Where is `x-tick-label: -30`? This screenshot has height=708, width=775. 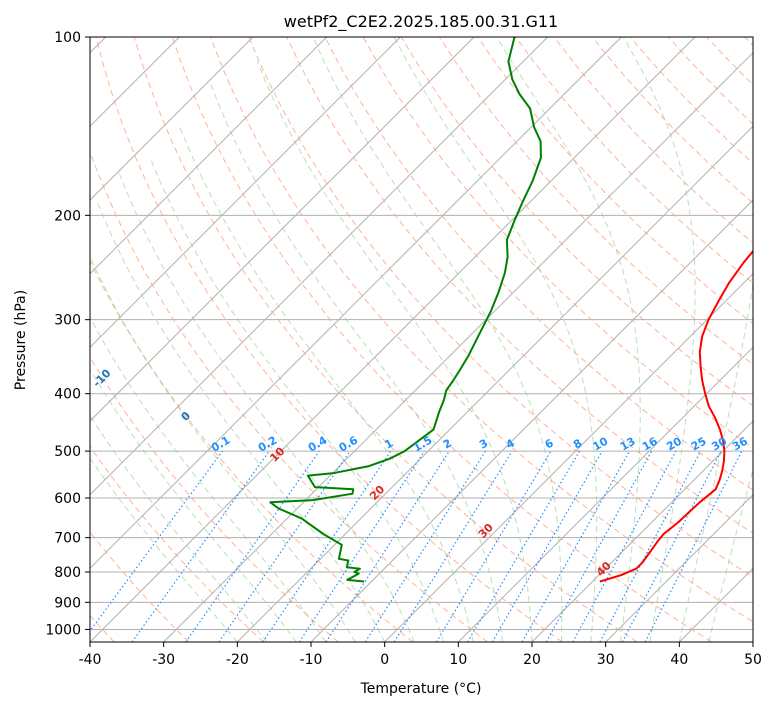 x-tick-label: -30 is located at coordinates (163, 660).